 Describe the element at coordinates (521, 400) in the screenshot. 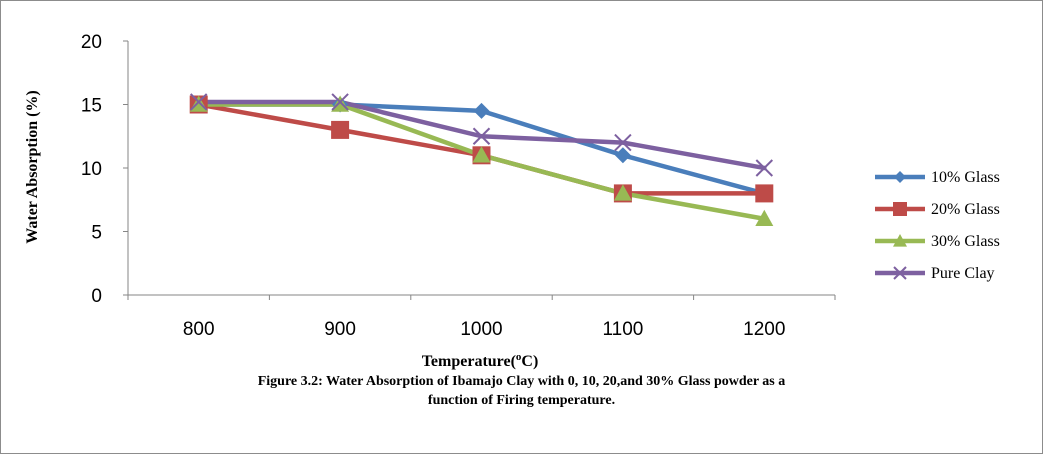

I see `figure-caption-line-2: function of Firing temperature.` at that location.